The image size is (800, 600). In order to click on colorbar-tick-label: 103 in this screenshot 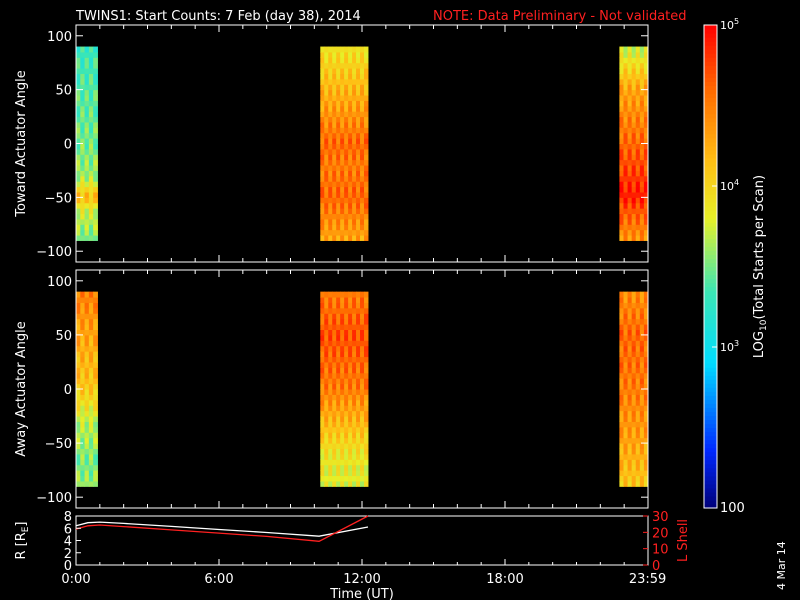, I will do `click(729, 346)`.